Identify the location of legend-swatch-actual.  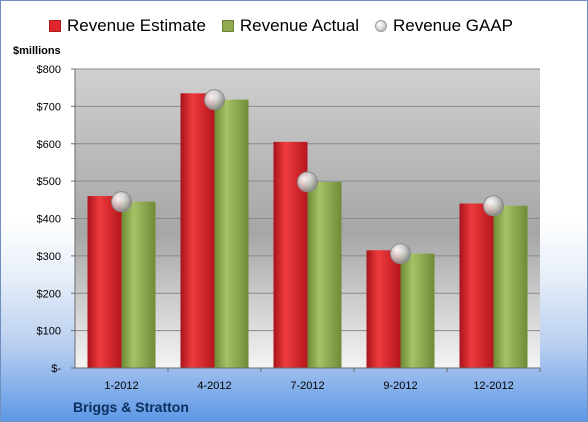
(227, 26).